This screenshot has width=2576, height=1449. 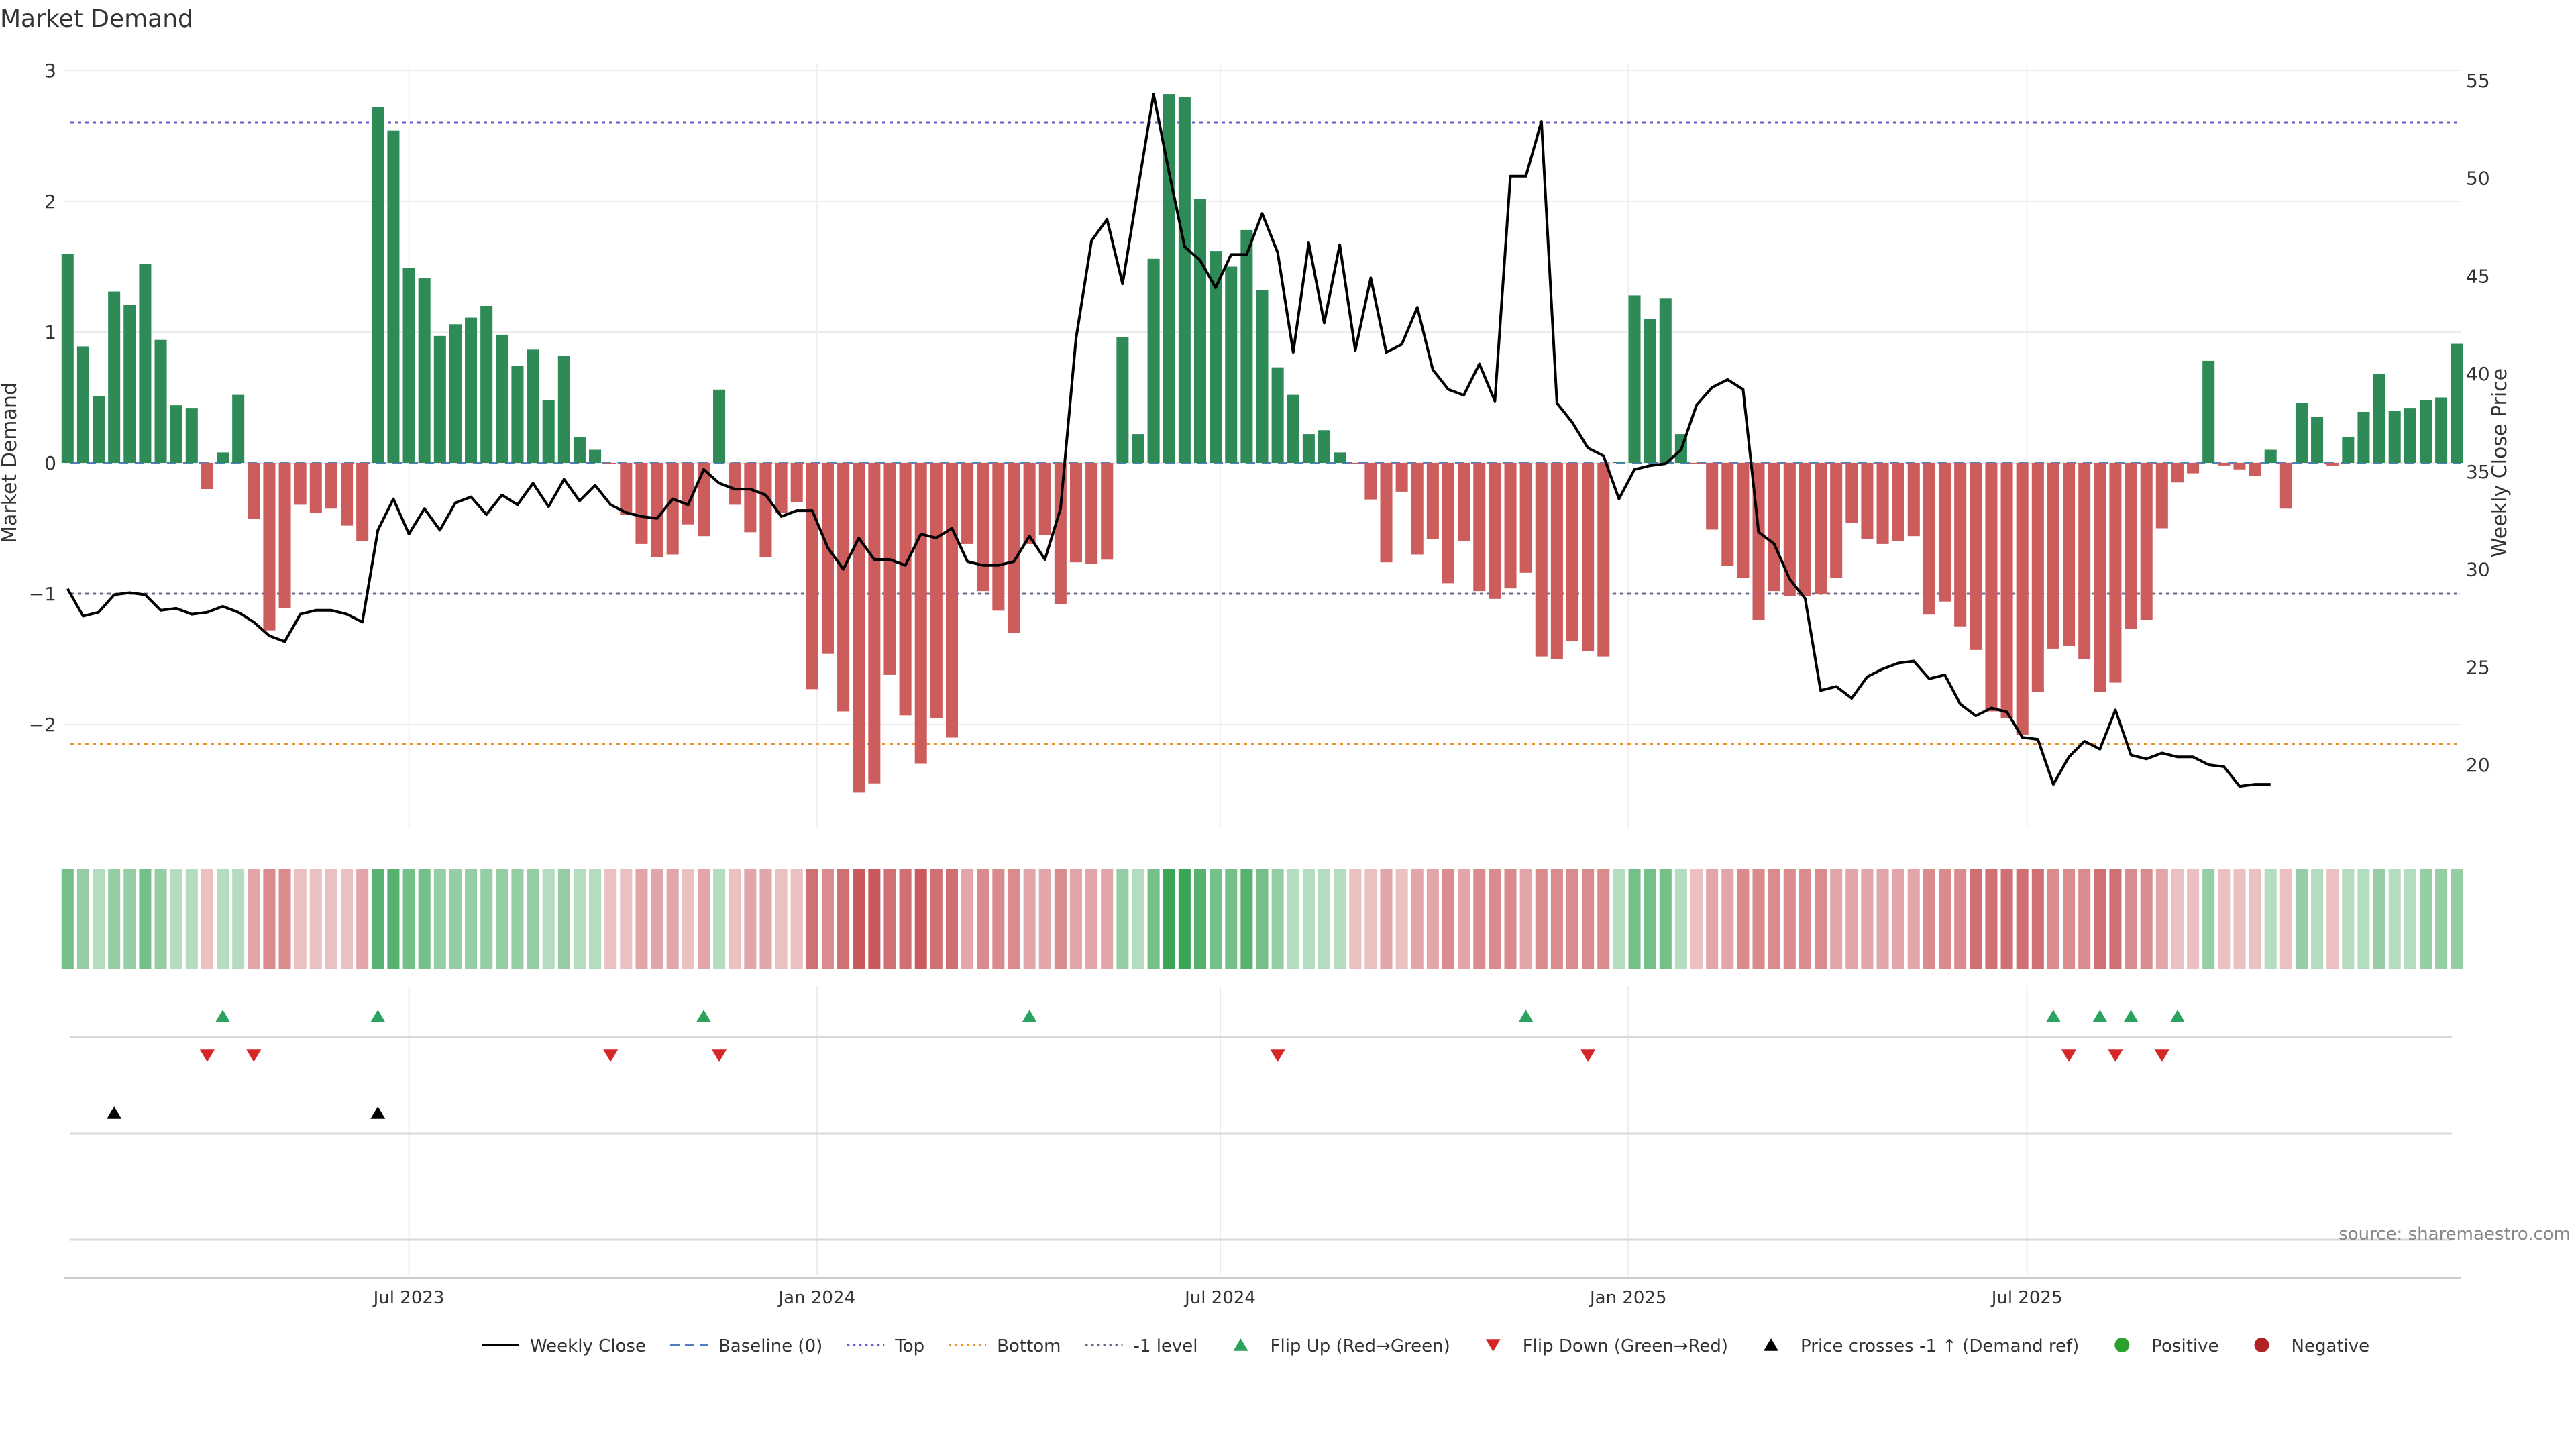 I want to click on y2-tick-label: 35, so click(x=2478, y=472).